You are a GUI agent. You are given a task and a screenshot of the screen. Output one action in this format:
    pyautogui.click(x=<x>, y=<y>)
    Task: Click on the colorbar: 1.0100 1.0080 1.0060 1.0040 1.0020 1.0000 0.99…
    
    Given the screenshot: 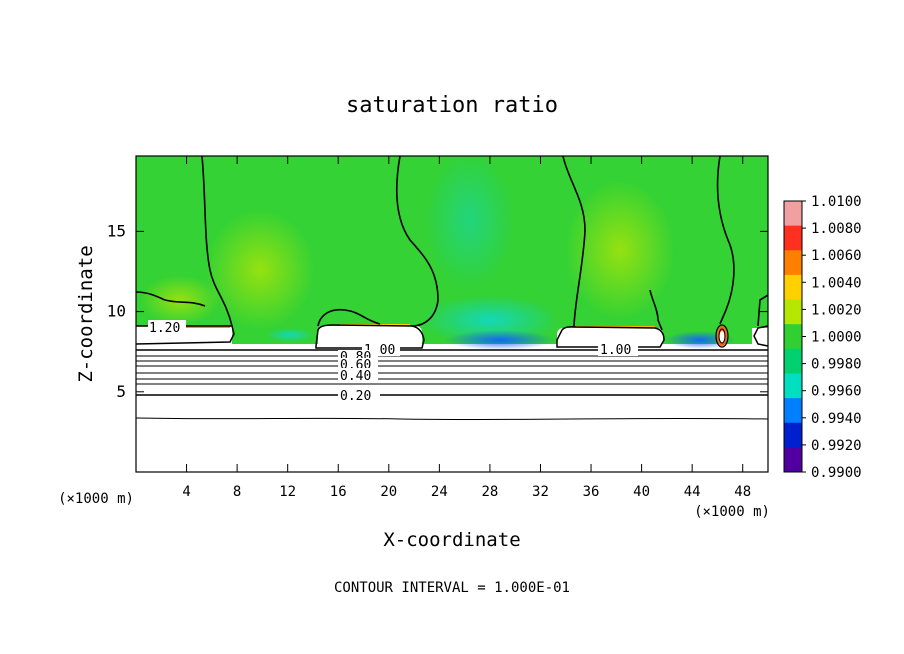 What is the action you would take?
    pyautogui.click(x=822, y=337)
    